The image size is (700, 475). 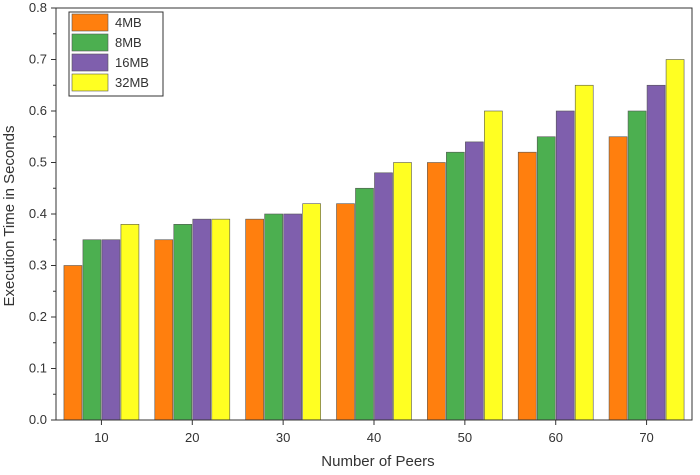 I want to click on legend-swatch-4MB, so click(x=90, y=22).